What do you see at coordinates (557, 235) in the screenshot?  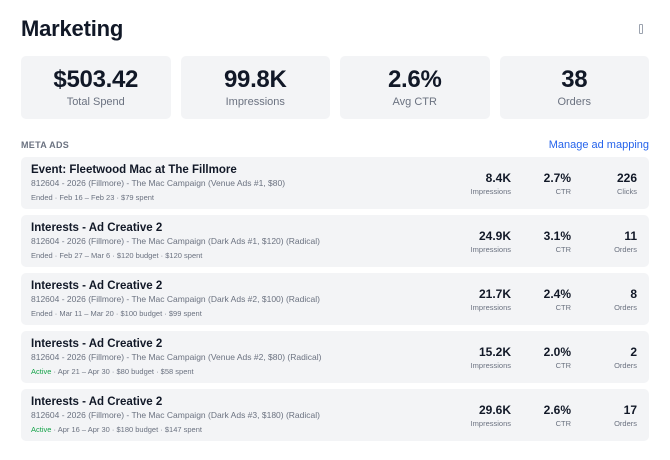 I see `metric-value: 3.1%` at bounding box center [557, 235].